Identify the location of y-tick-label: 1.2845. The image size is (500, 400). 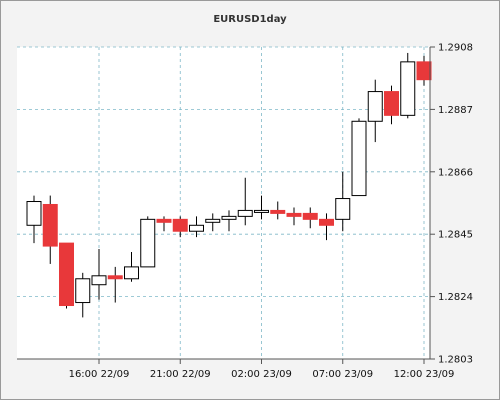
(455, 235).